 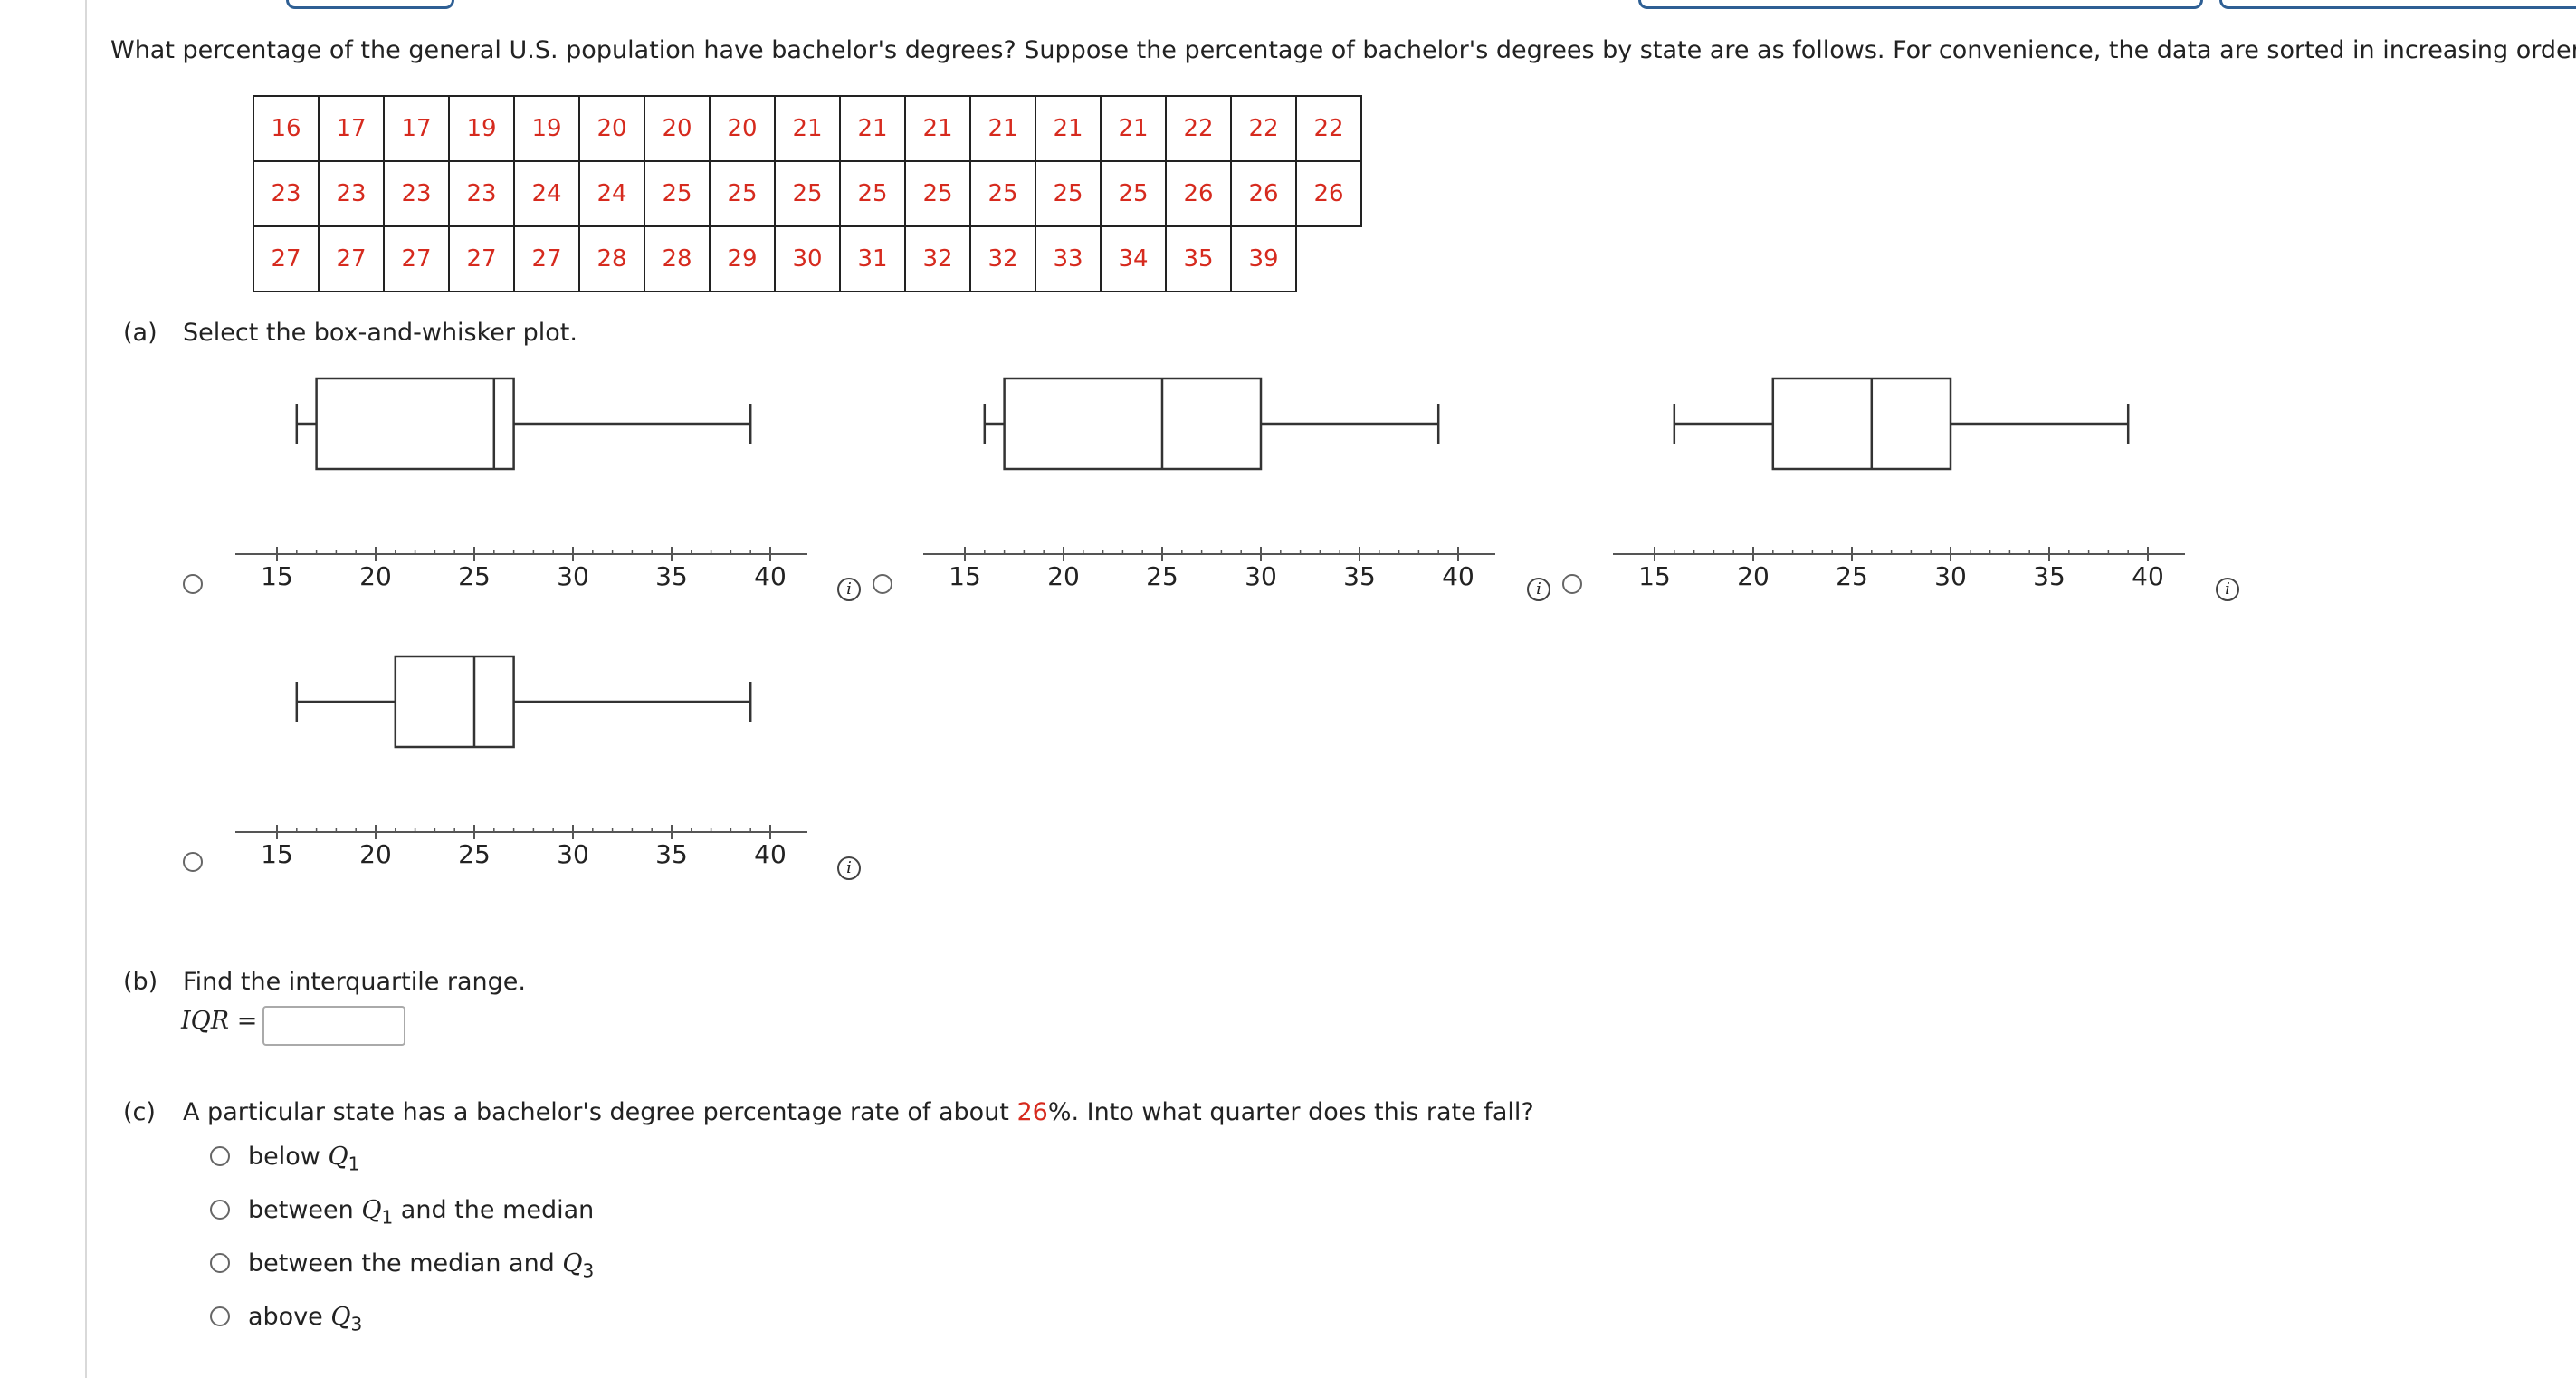 I want to click on boxplot-option-2: 15 20 25 30 35 40, so click(x=1210, y=482).